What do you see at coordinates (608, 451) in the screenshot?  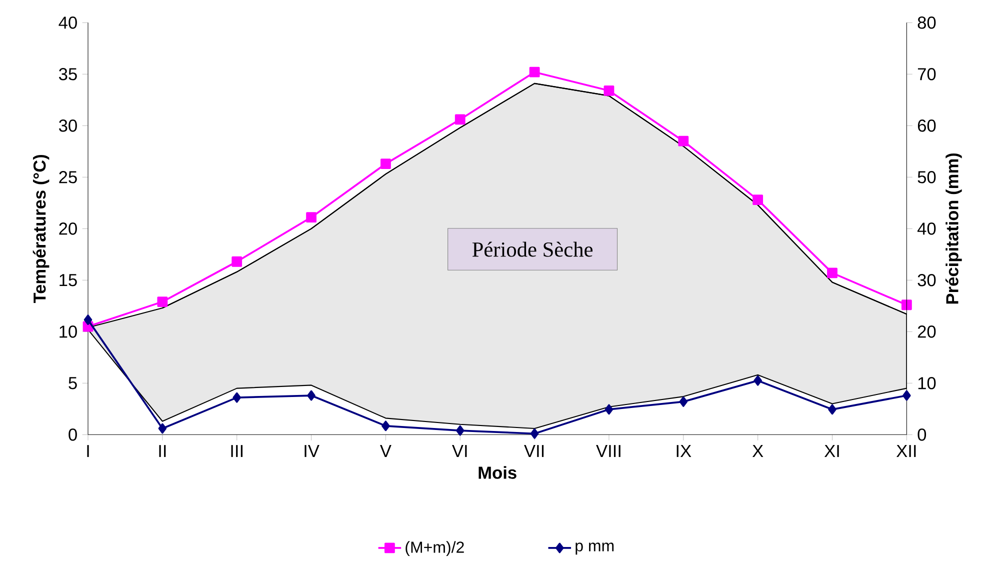 I see `x-tick-label: VIII` at bounding box center [608, 451].